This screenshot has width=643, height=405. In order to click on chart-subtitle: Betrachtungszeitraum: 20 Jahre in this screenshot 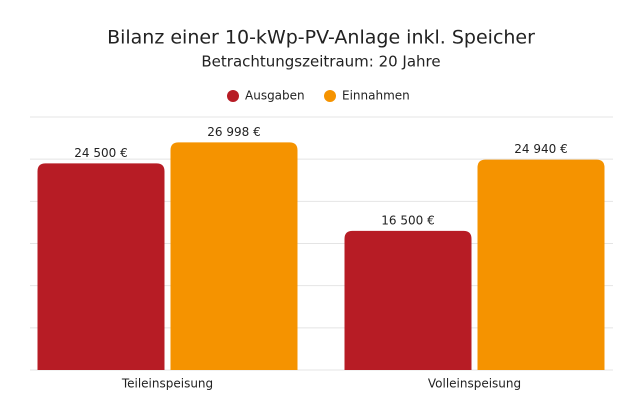, I will do `click(320, 62)`.